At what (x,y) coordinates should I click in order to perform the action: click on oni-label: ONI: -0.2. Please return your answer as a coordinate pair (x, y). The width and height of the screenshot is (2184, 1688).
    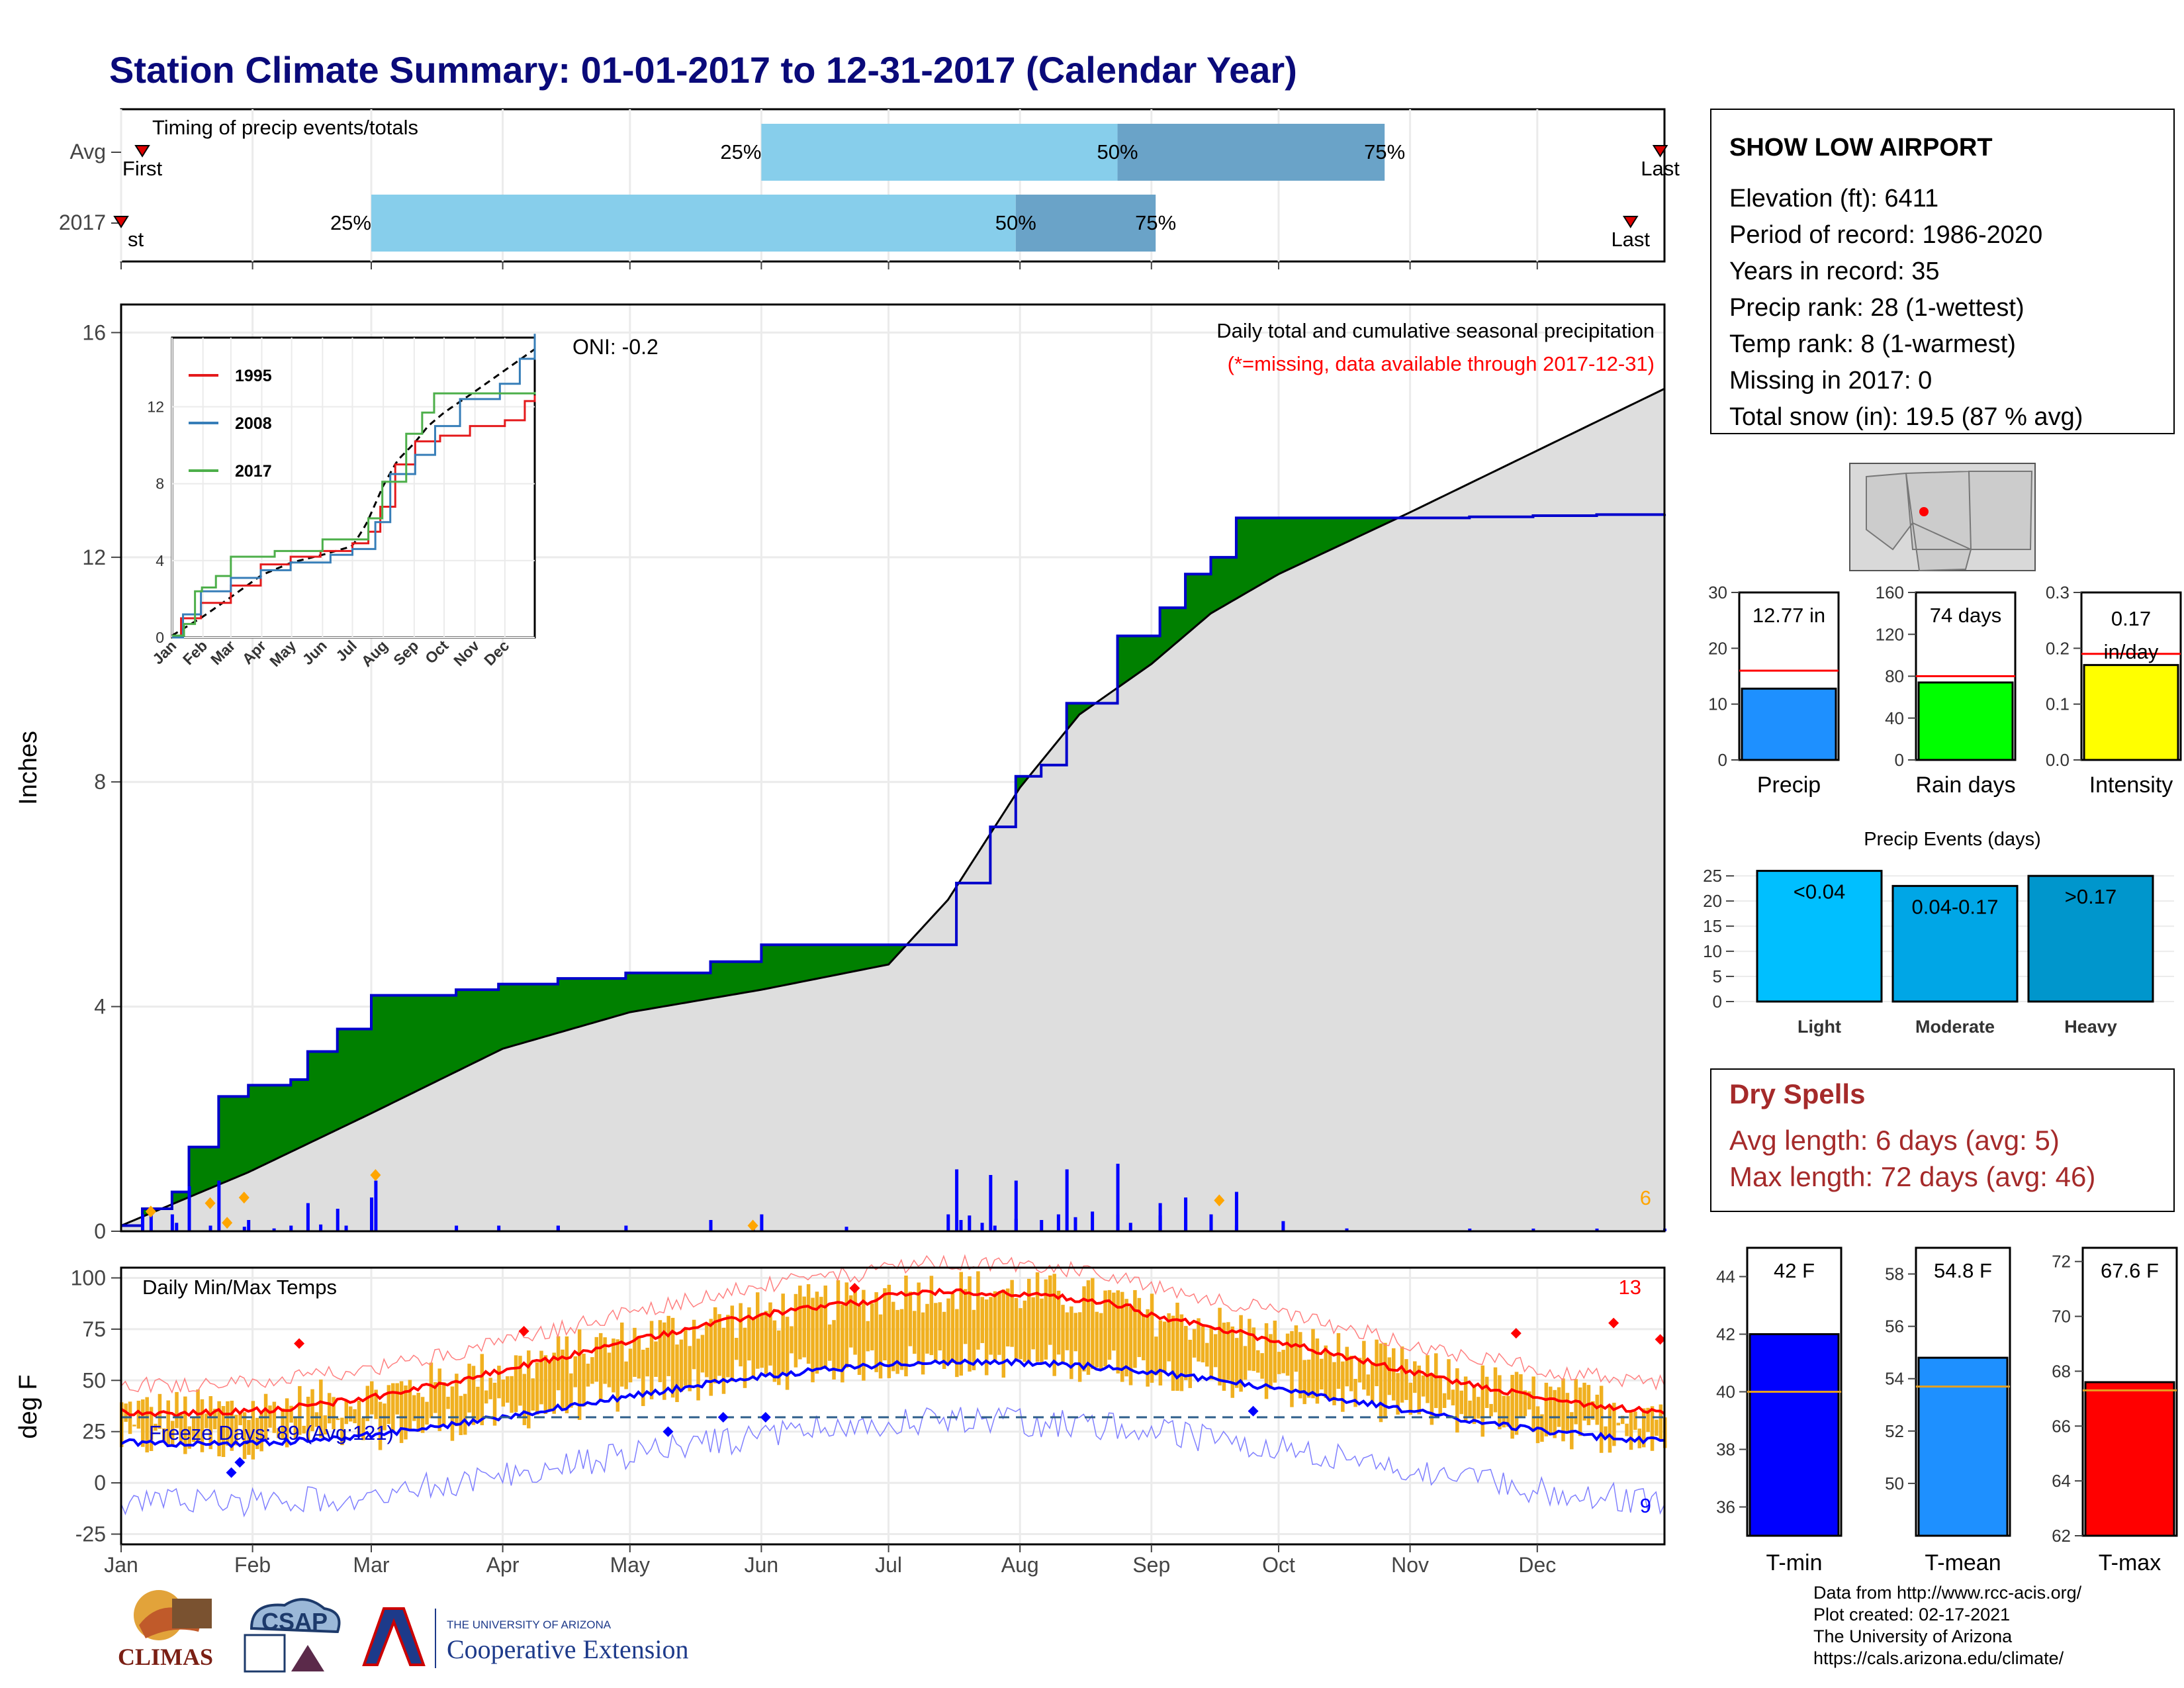
    Looking at the image, I should click on (616, 347).